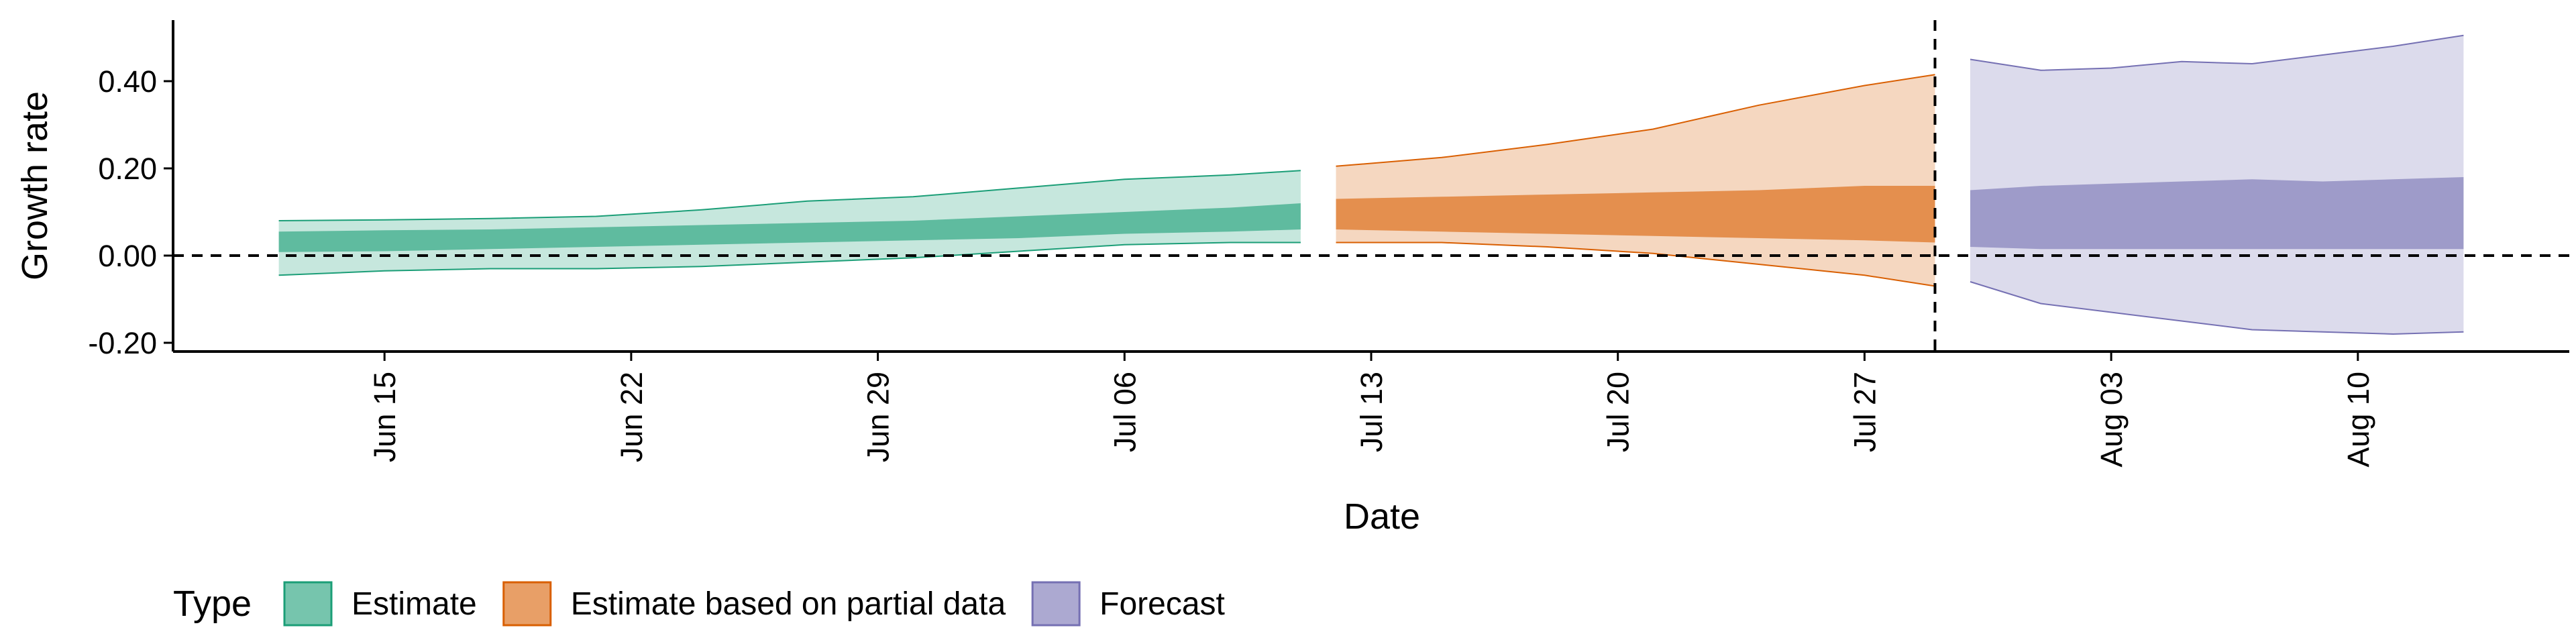  Describe the element at coordinates (1635, 264) in the screenshot. I see `estimate-based-on-partial-data-lower-edge` at that location.